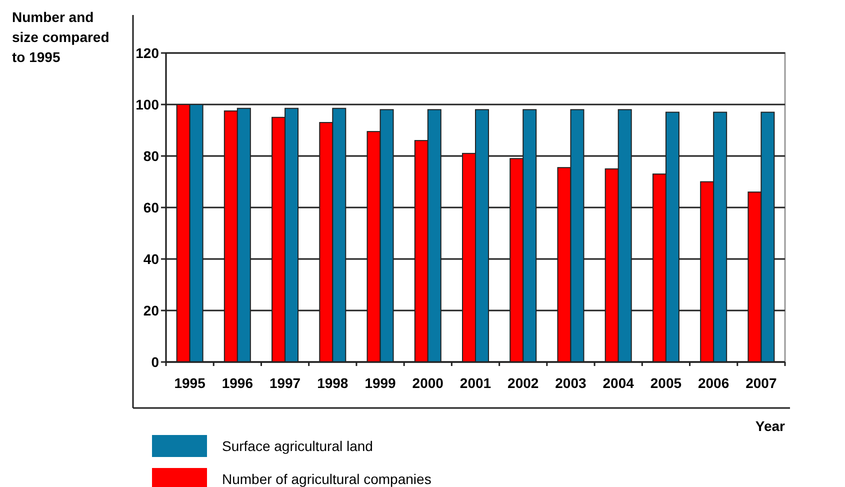 The width and height of the screenshot is (845, 487). I want to click on x-tick-label: 2000, so click(428, 383).